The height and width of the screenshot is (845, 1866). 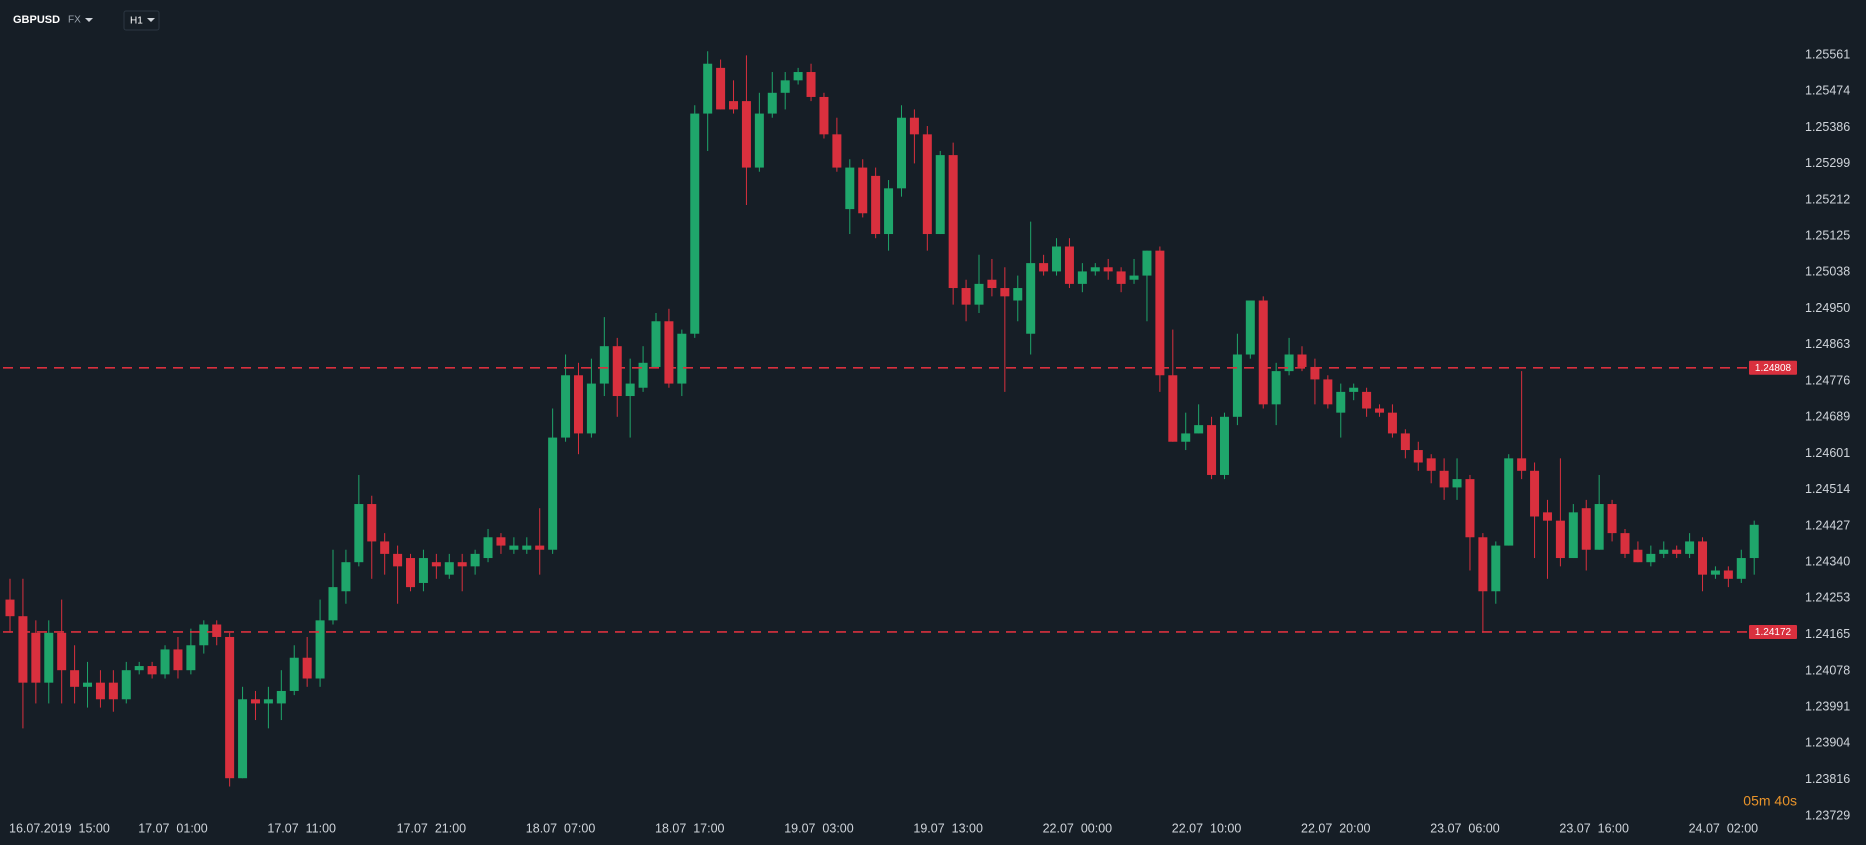 What do you see at coordinates (1827, 235) in the screenshot?
I see `y-tick-label: 1.25125` at bounding box center [1827, 235].